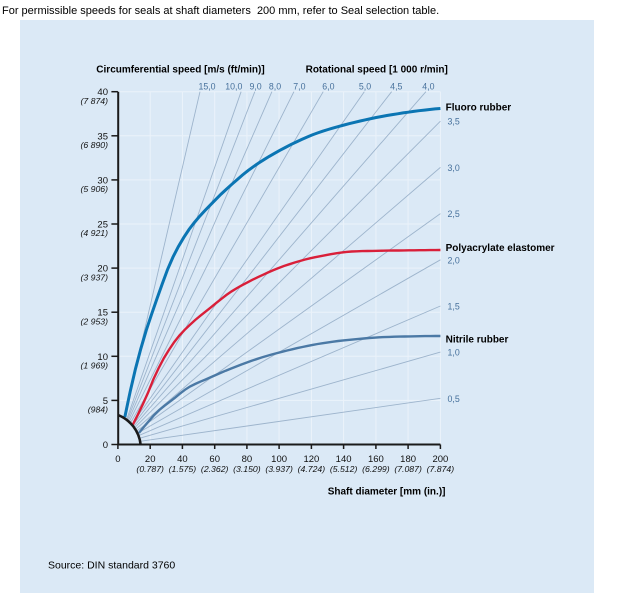 Image resolution: width=624 pixels, height=613 pixels. Describe the element at coordinates (206, 87) in the screenshot. I see `svg-text: 15,0` at that location.